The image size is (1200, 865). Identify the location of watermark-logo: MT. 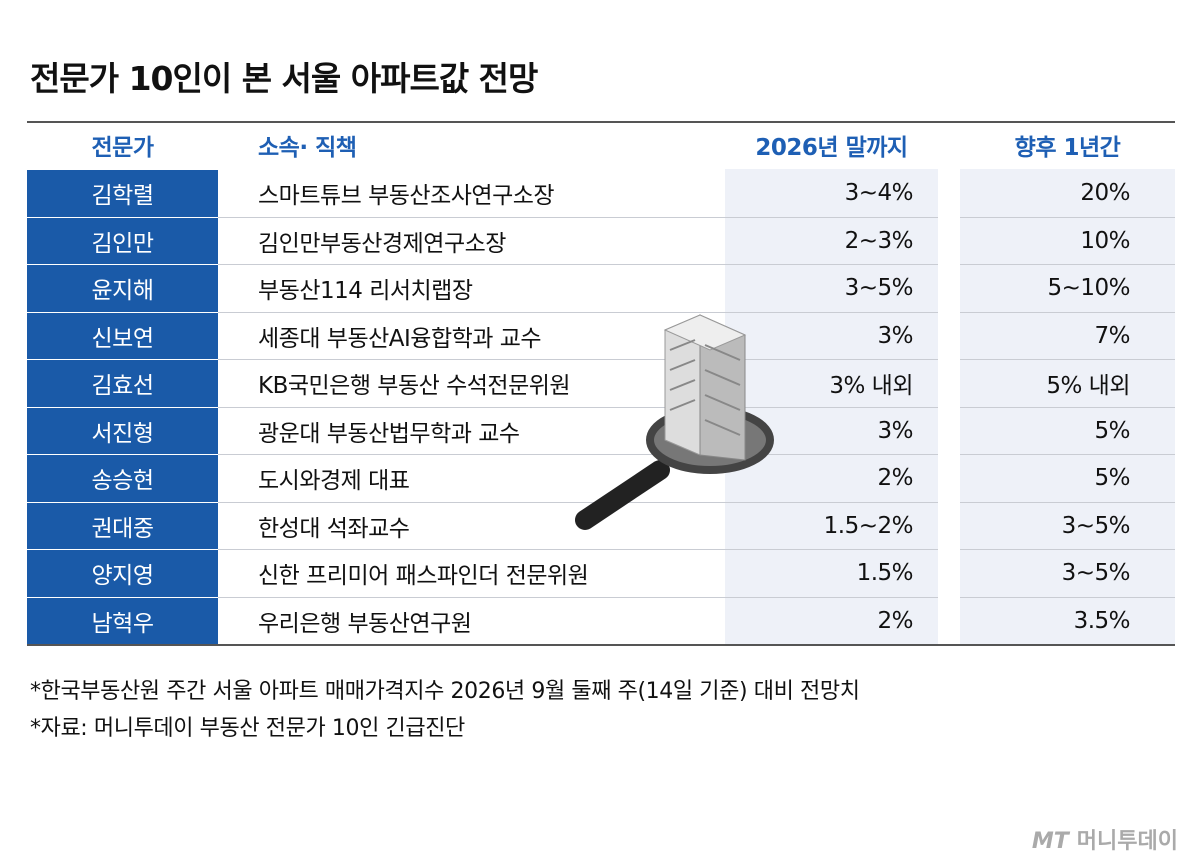
(1050, 841).